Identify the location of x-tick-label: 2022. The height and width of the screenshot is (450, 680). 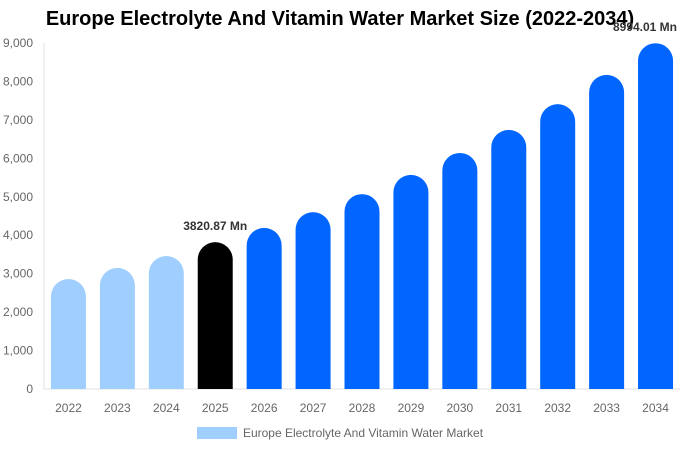
(68, 408).